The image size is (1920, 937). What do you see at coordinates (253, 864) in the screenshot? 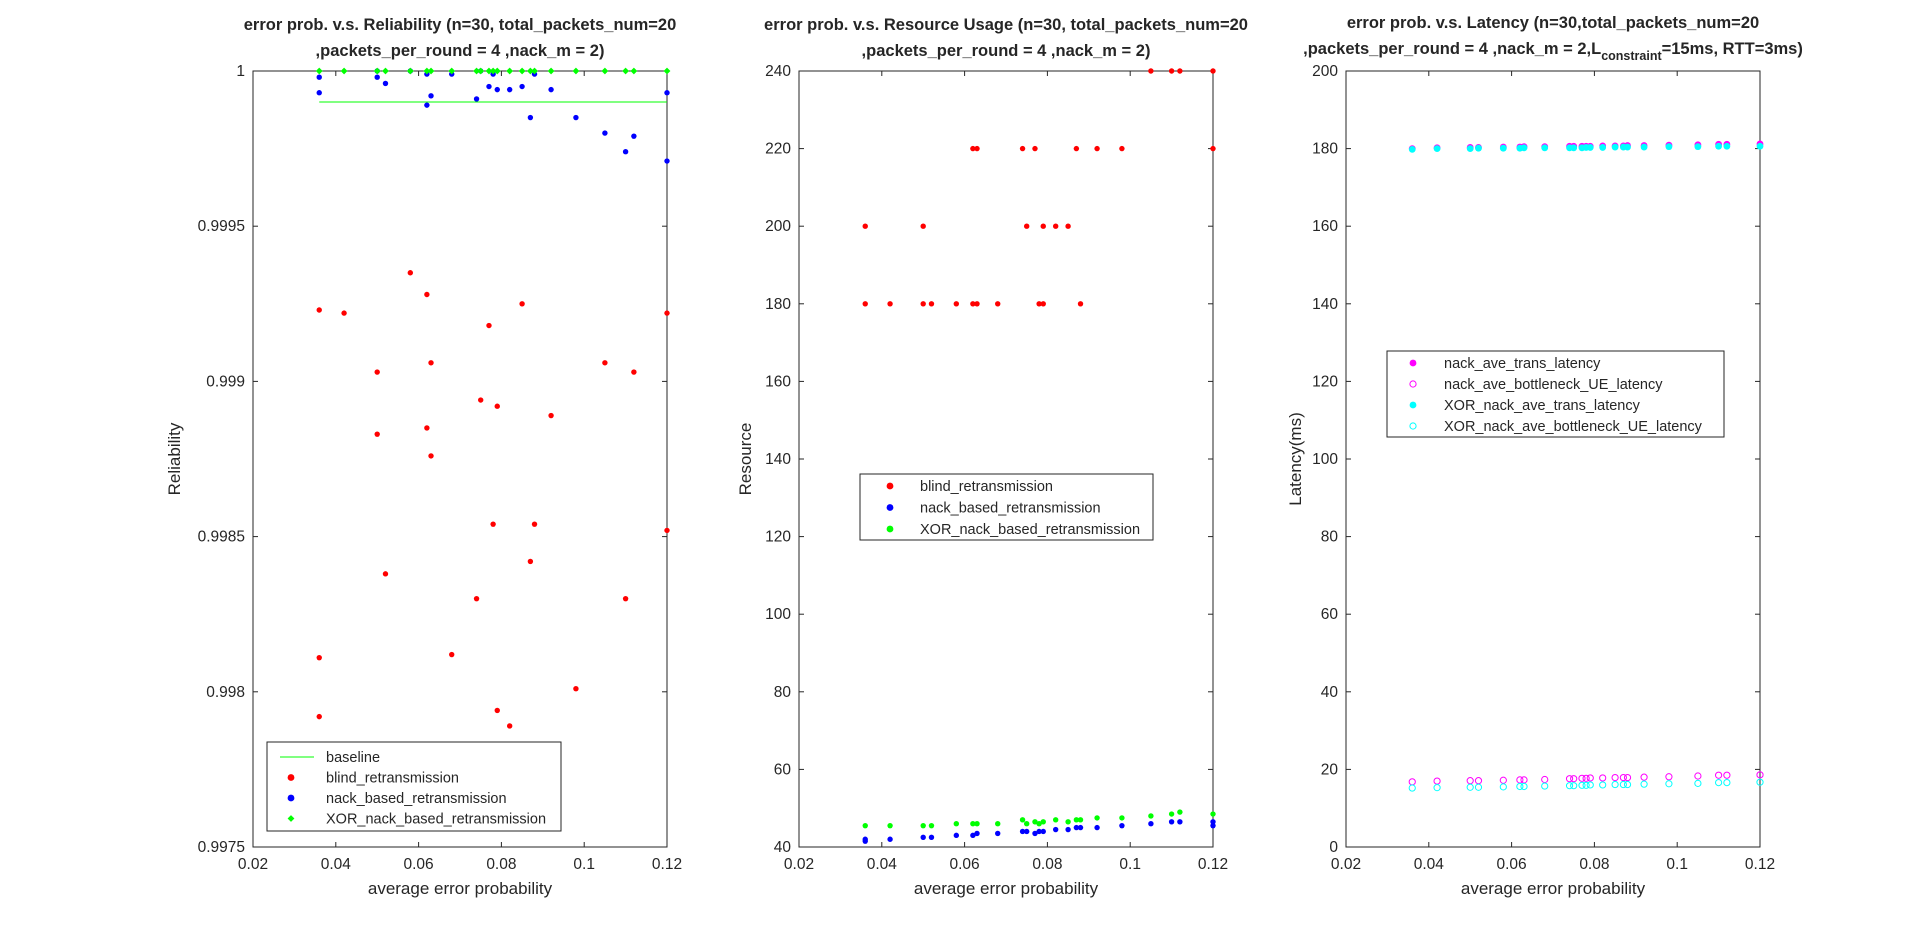
I see `x-tick-label: 0.02` at bounding box center [253, 864].